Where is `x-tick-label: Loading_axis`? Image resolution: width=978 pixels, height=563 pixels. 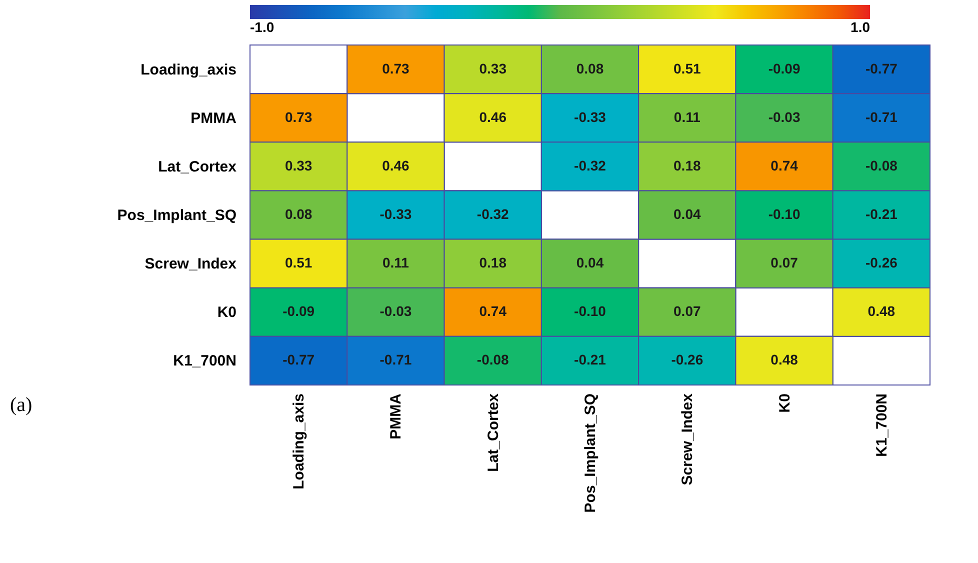
x-tick-label: Loading_axis is located at coordinates (299, 442).